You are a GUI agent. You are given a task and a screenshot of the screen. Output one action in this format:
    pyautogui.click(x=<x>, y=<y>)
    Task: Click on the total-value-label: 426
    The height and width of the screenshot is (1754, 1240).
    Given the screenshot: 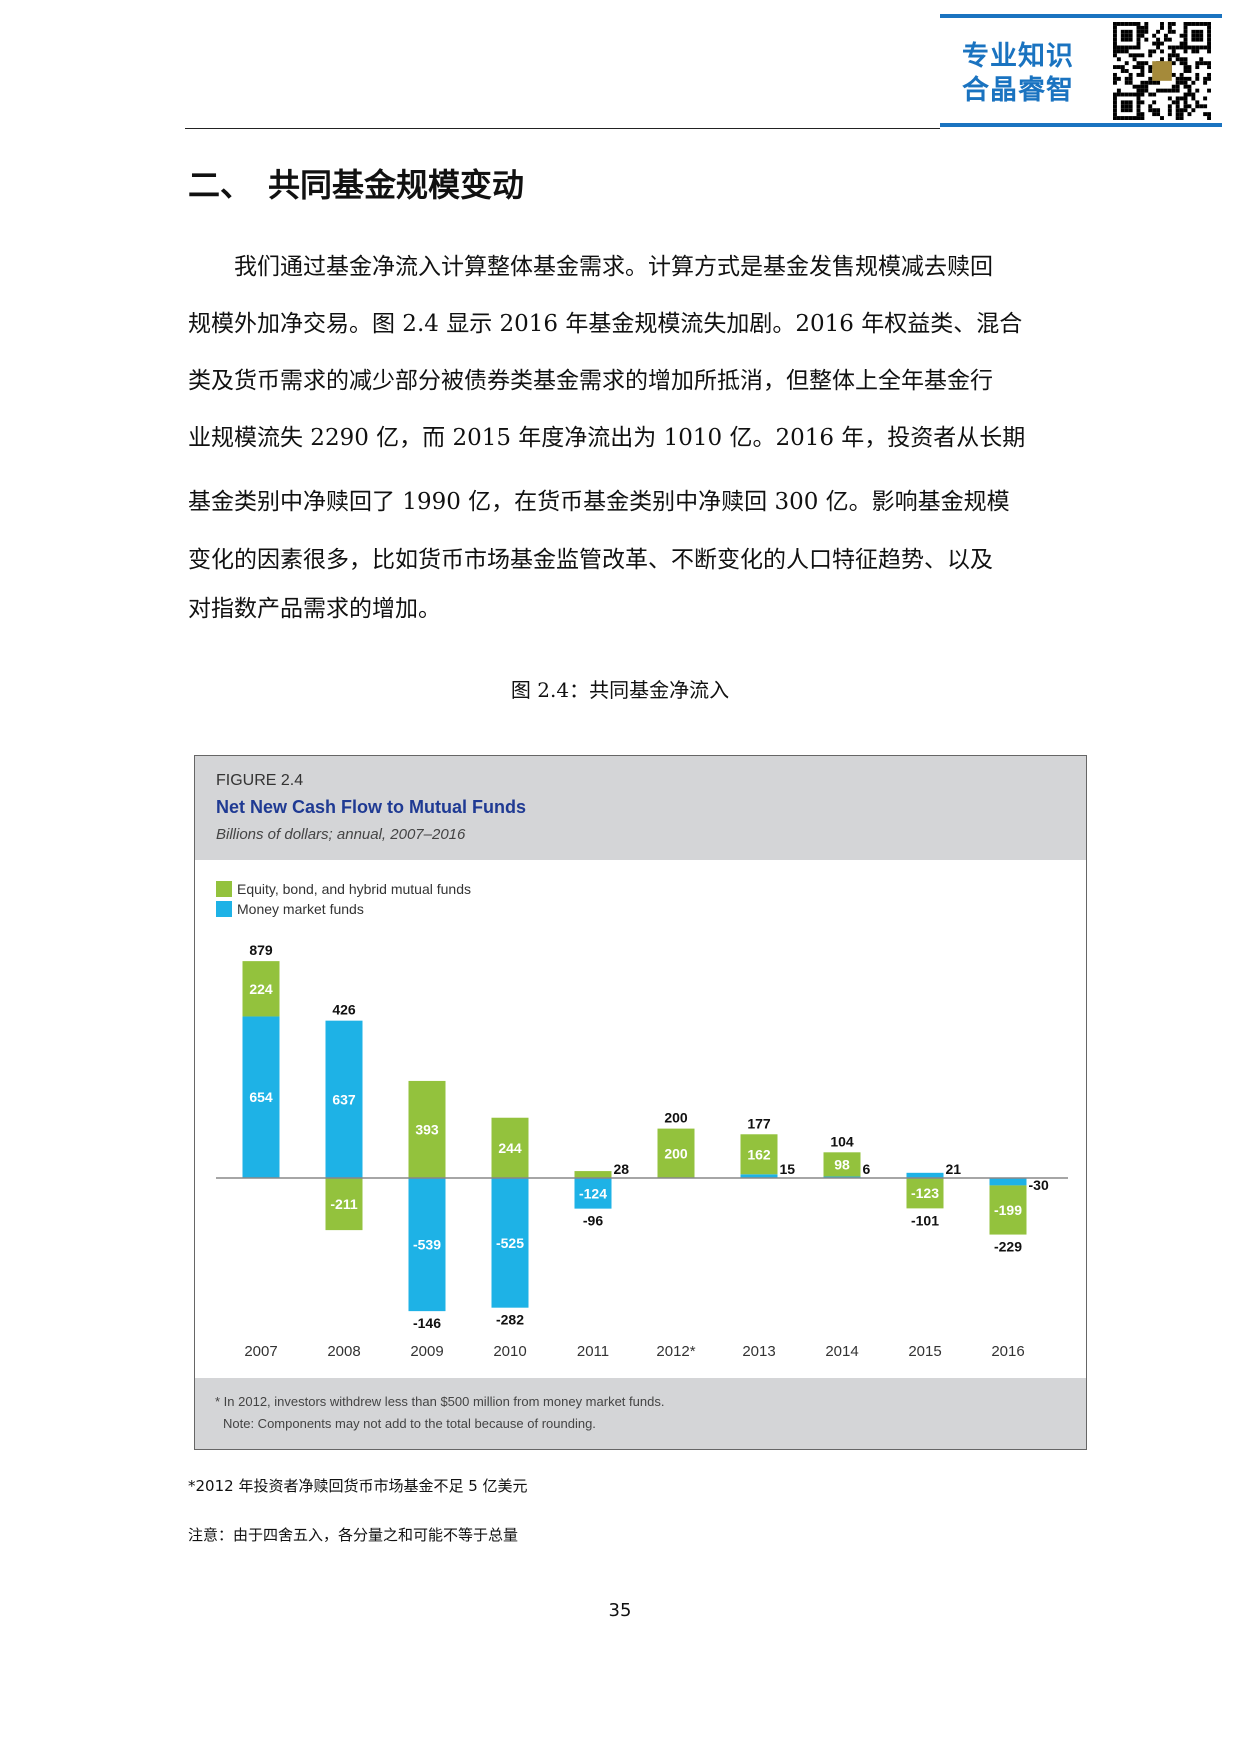 What is the action you would take?
    pyautogui.click(x=344, y=1010)
    